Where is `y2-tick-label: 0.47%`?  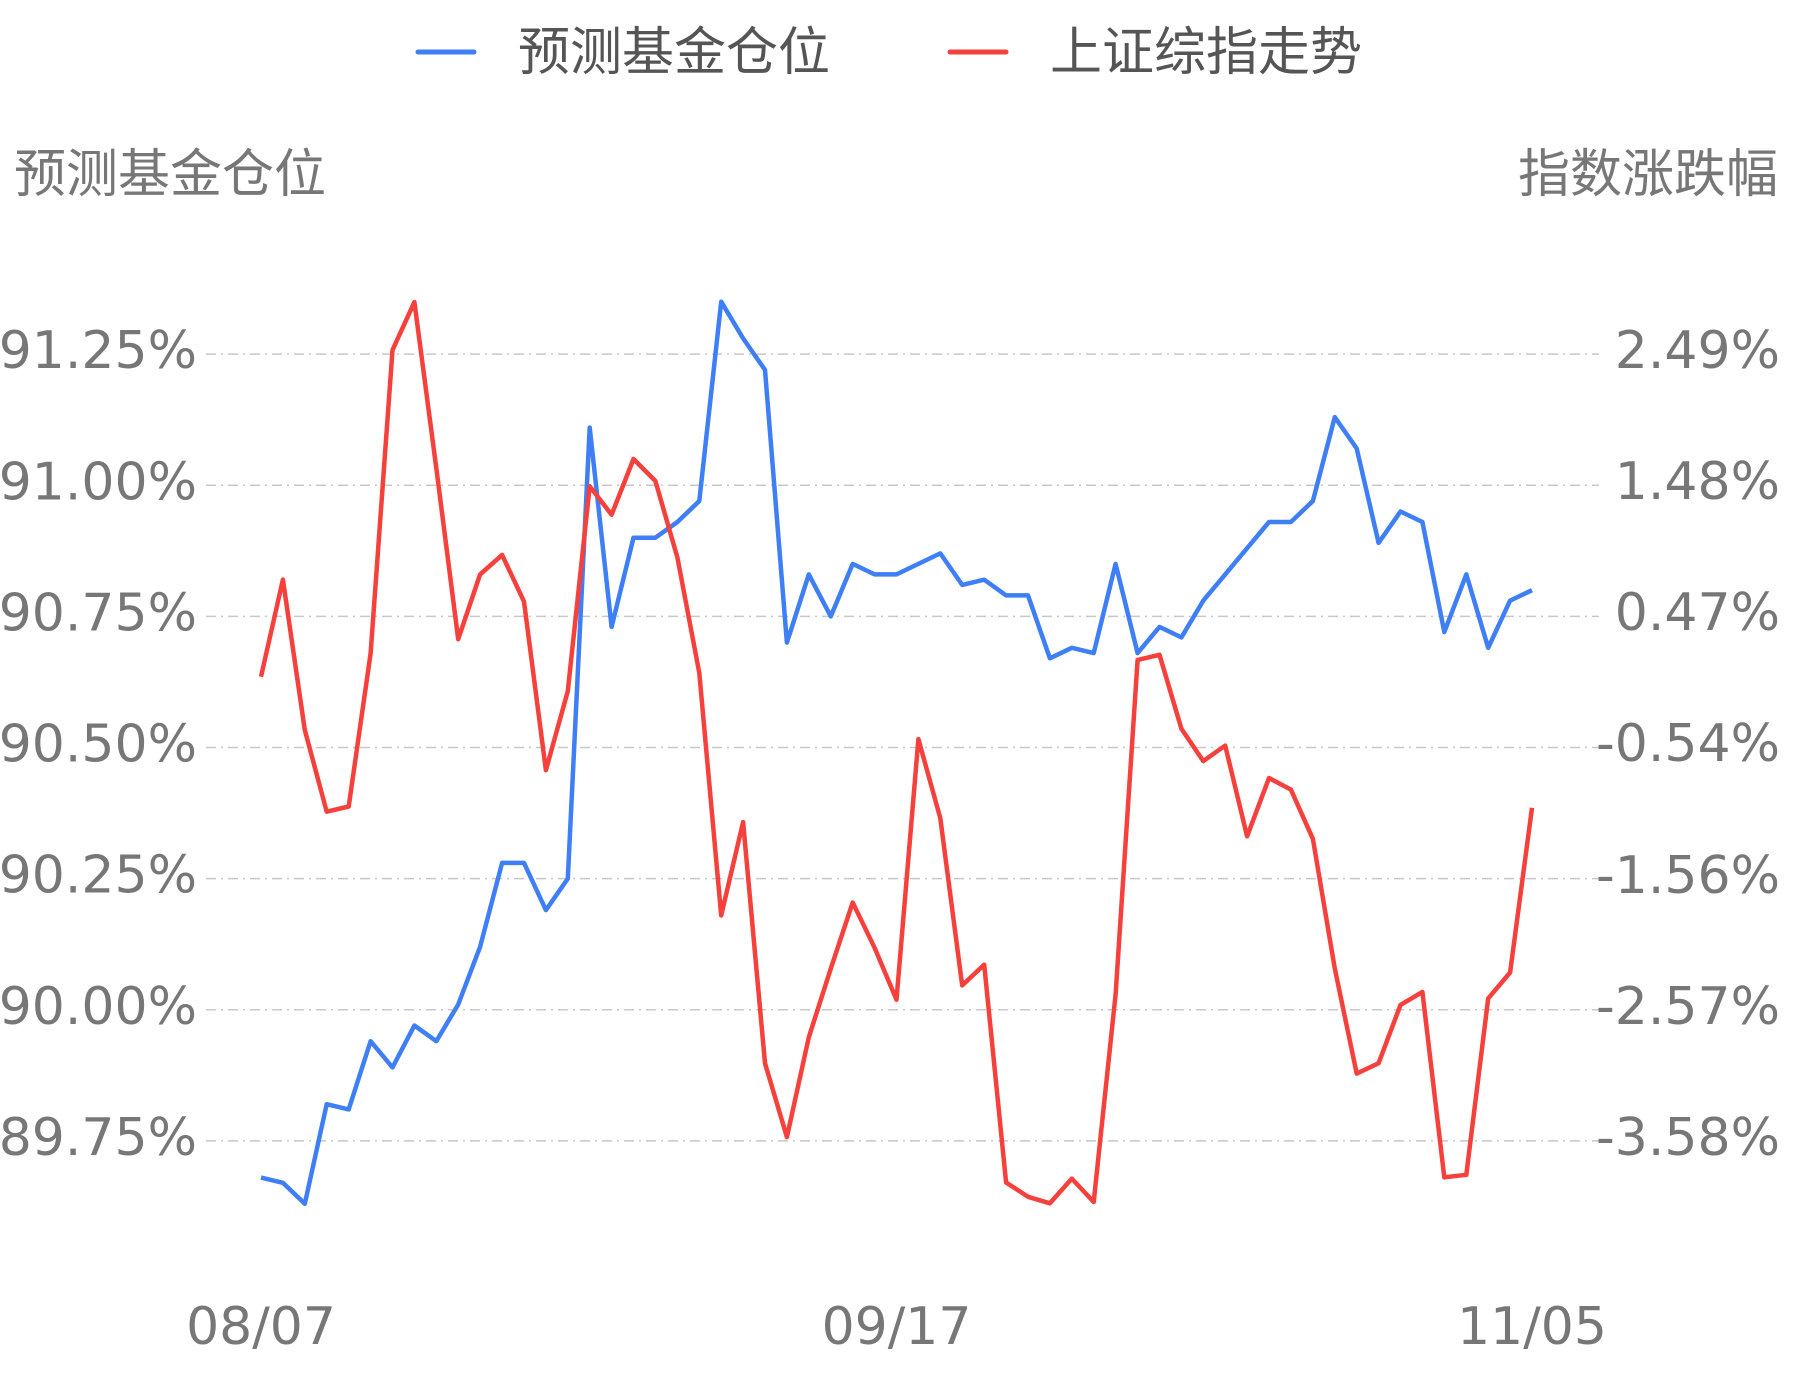 y2-tick-label: 0.47% is located at coordinates (1697, 613).